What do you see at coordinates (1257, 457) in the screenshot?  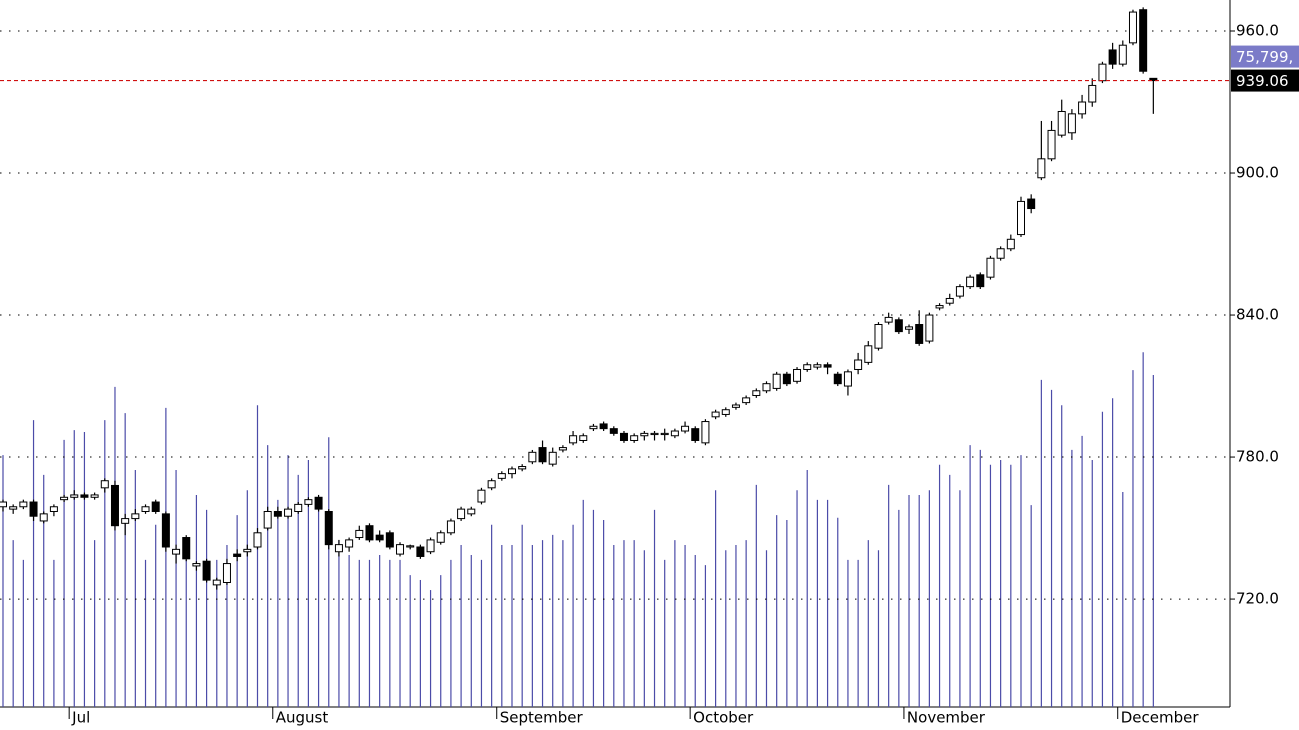 I see `y-tick-label: 780.0` at bounding box center [1257, 457].